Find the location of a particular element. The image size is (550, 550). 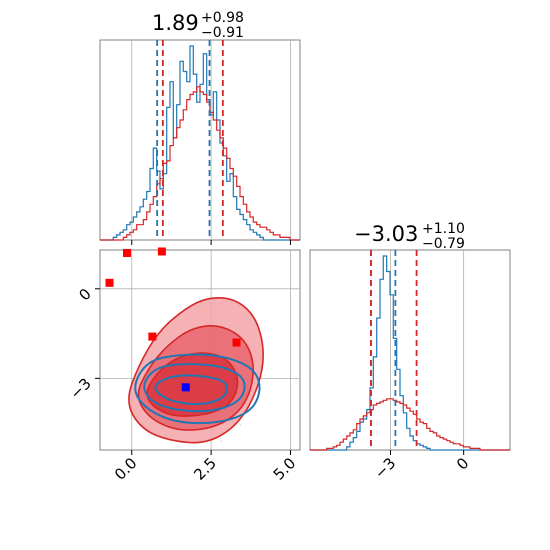

x-tick-label: 0 is located at coordinates (462, 463).